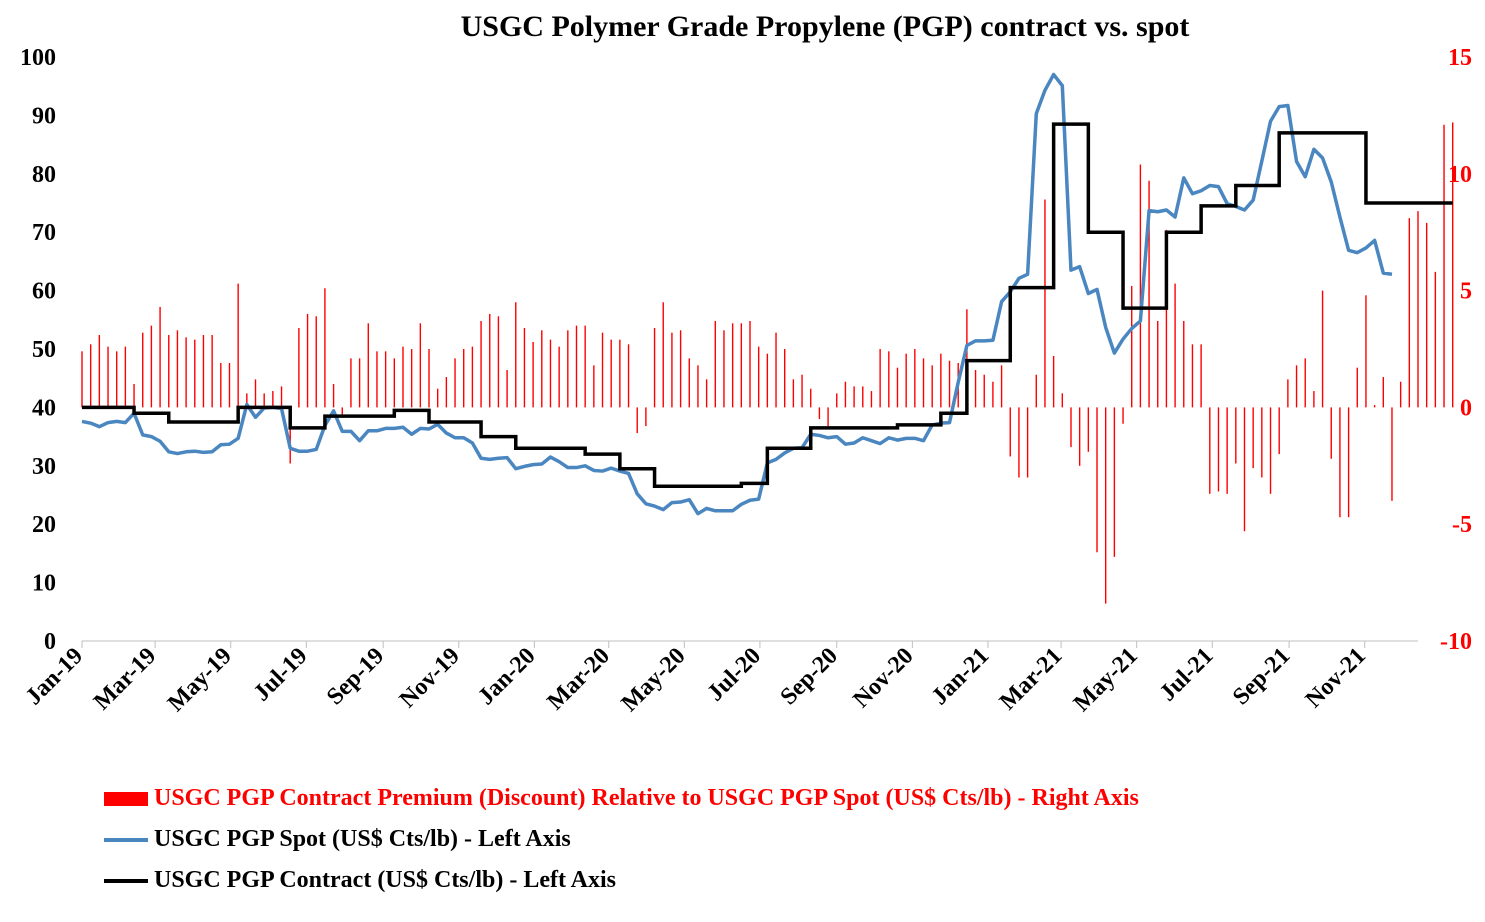 The width and height of the screenshot is (1485, 922). I want to click on left-tick-label: 10, so click(44, 584).